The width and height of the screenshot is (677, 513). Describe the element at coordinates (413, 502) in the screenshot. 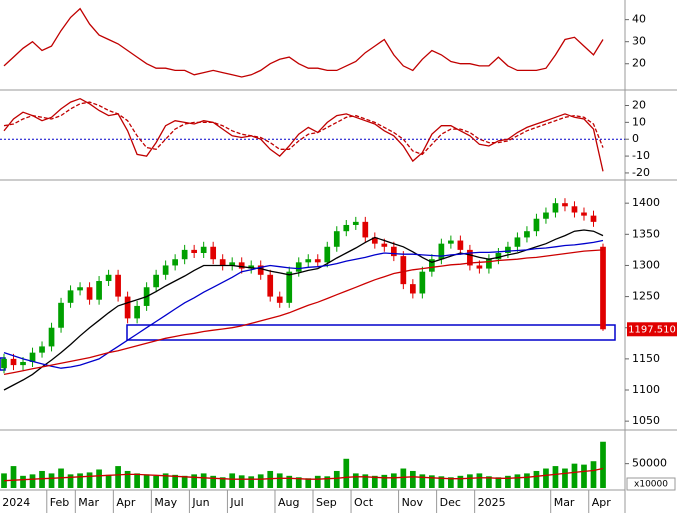

I see `x-tick-label: Nov` at that location.